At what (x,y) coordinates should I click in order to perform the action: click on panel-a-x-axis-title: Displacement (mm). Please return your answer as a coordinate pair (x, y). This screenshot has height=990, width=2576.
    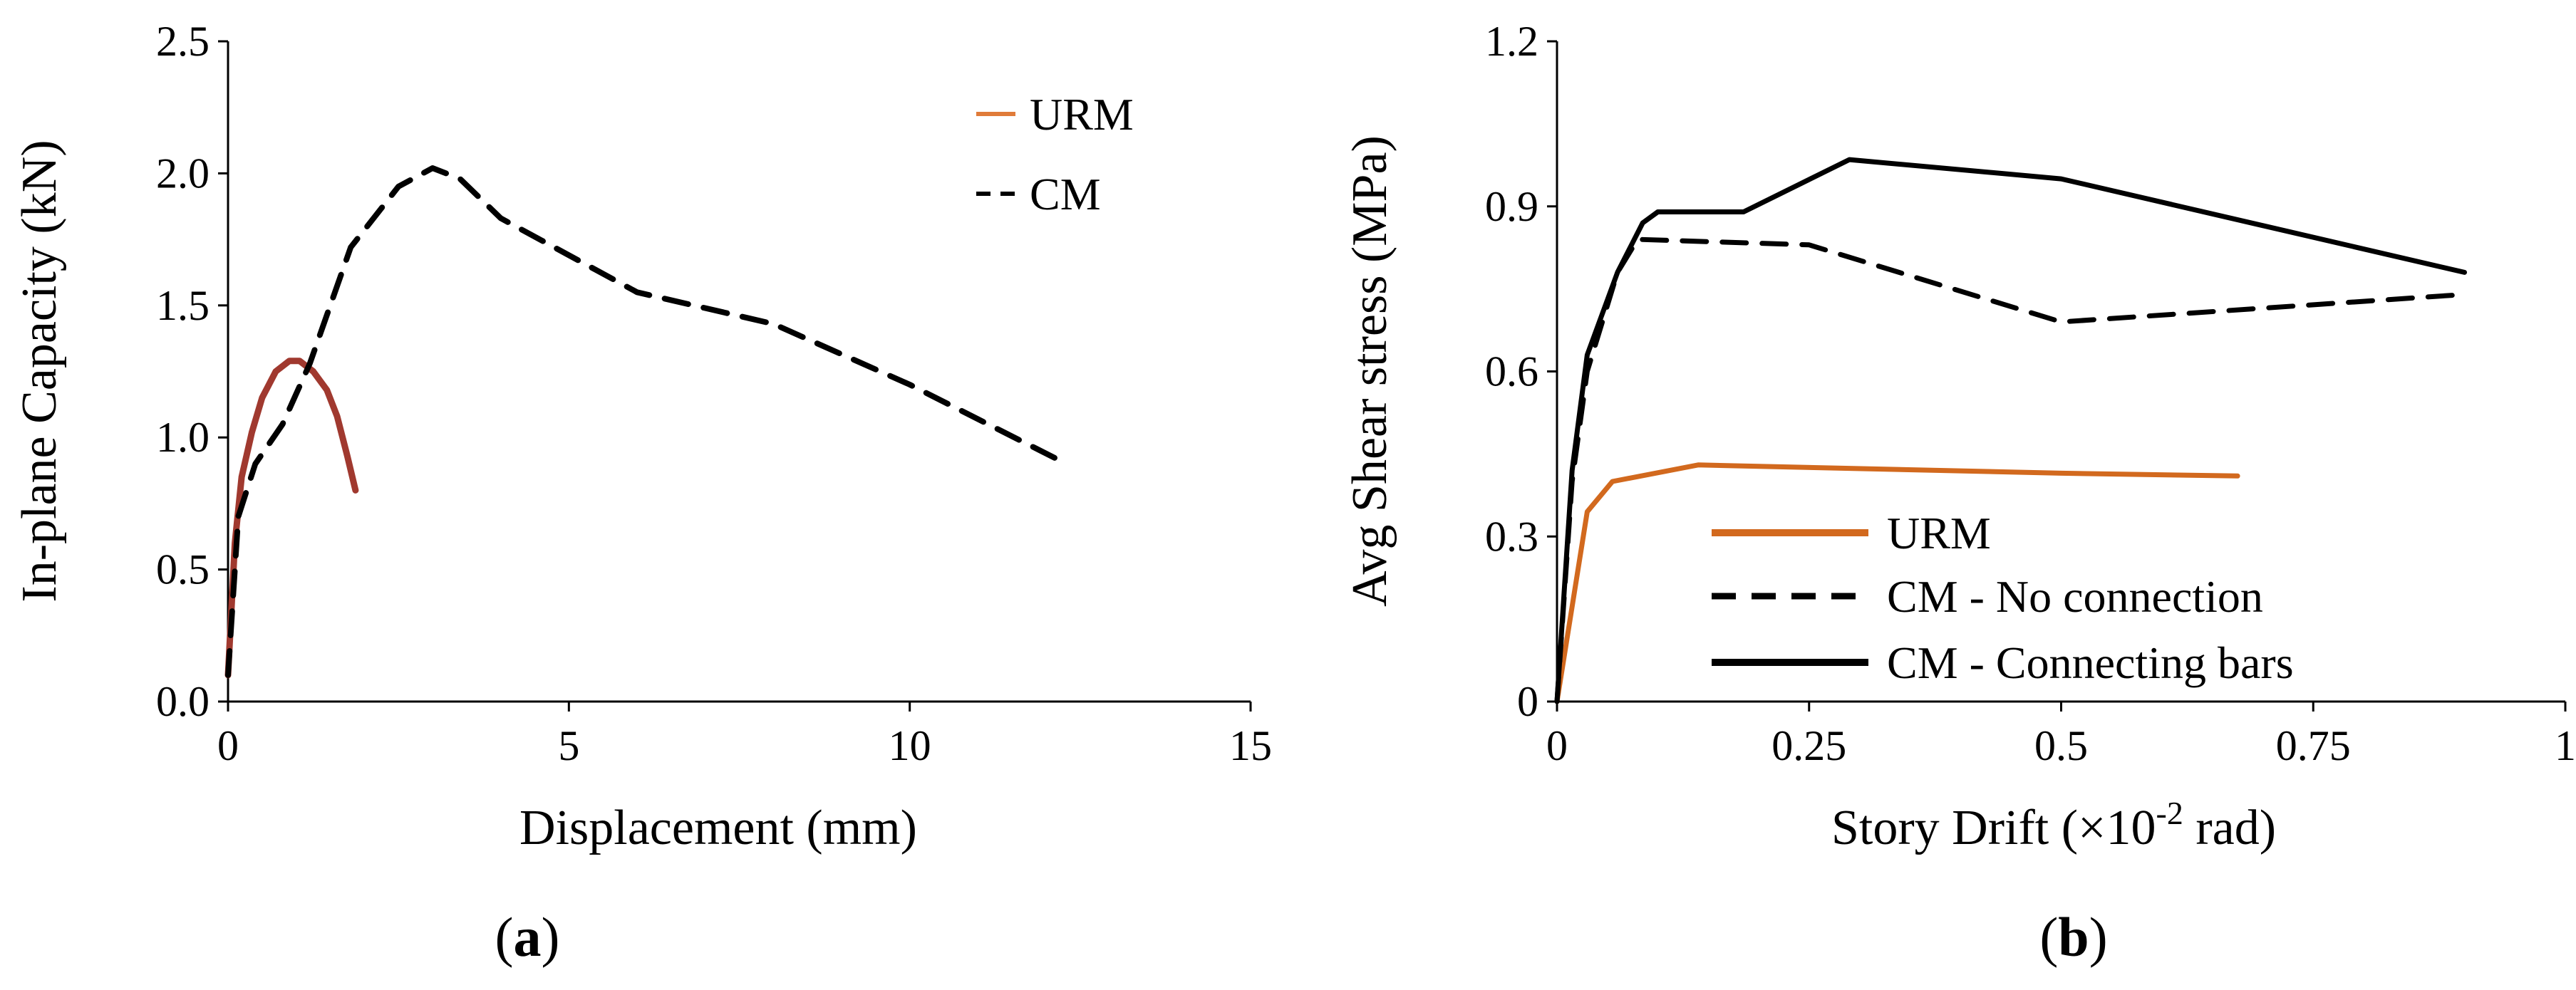
    Looking at the image, I should click on (718, 828).